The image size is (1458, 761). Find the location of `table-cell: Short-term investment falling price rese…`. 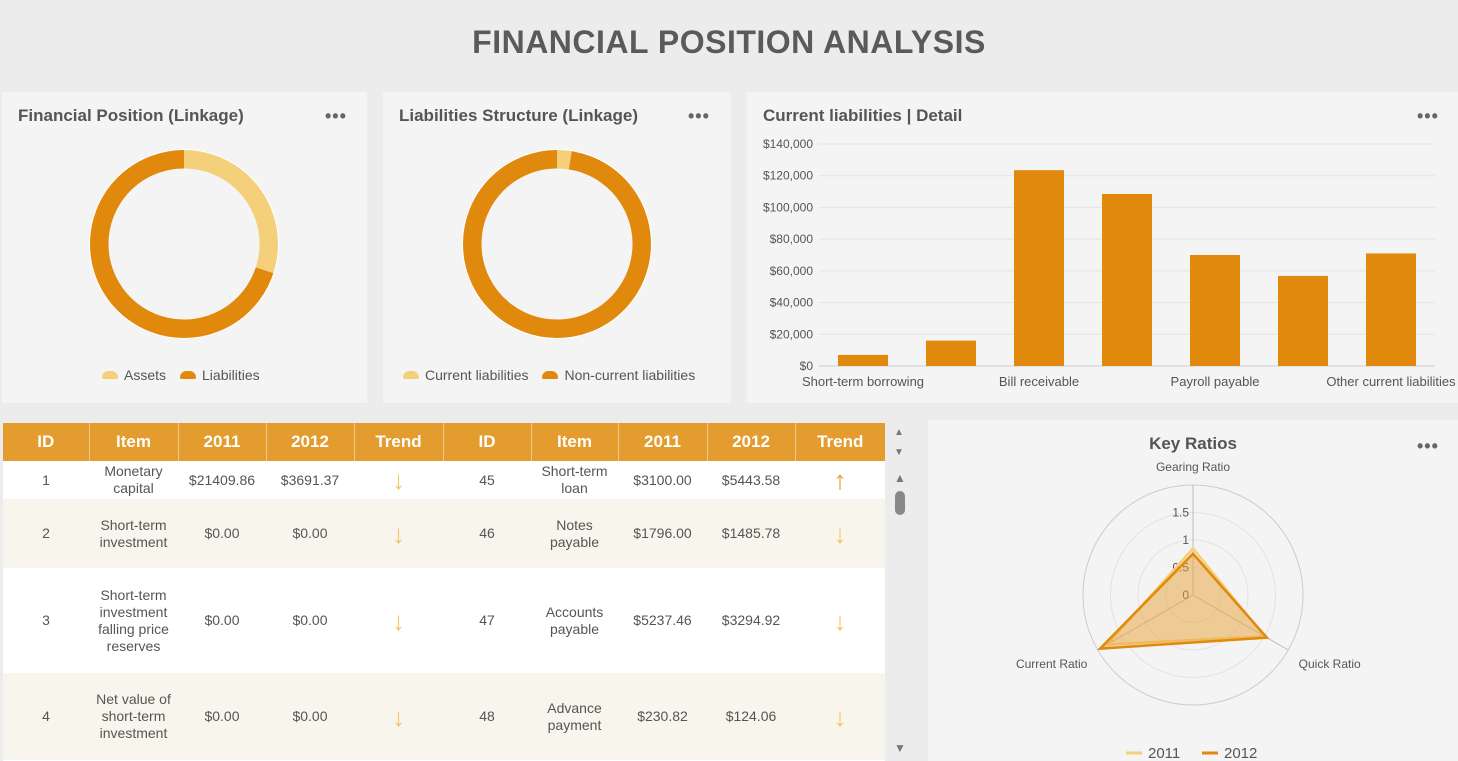

table-cell: Short-term investment falling price rese… is located at coordinates (133, 620).